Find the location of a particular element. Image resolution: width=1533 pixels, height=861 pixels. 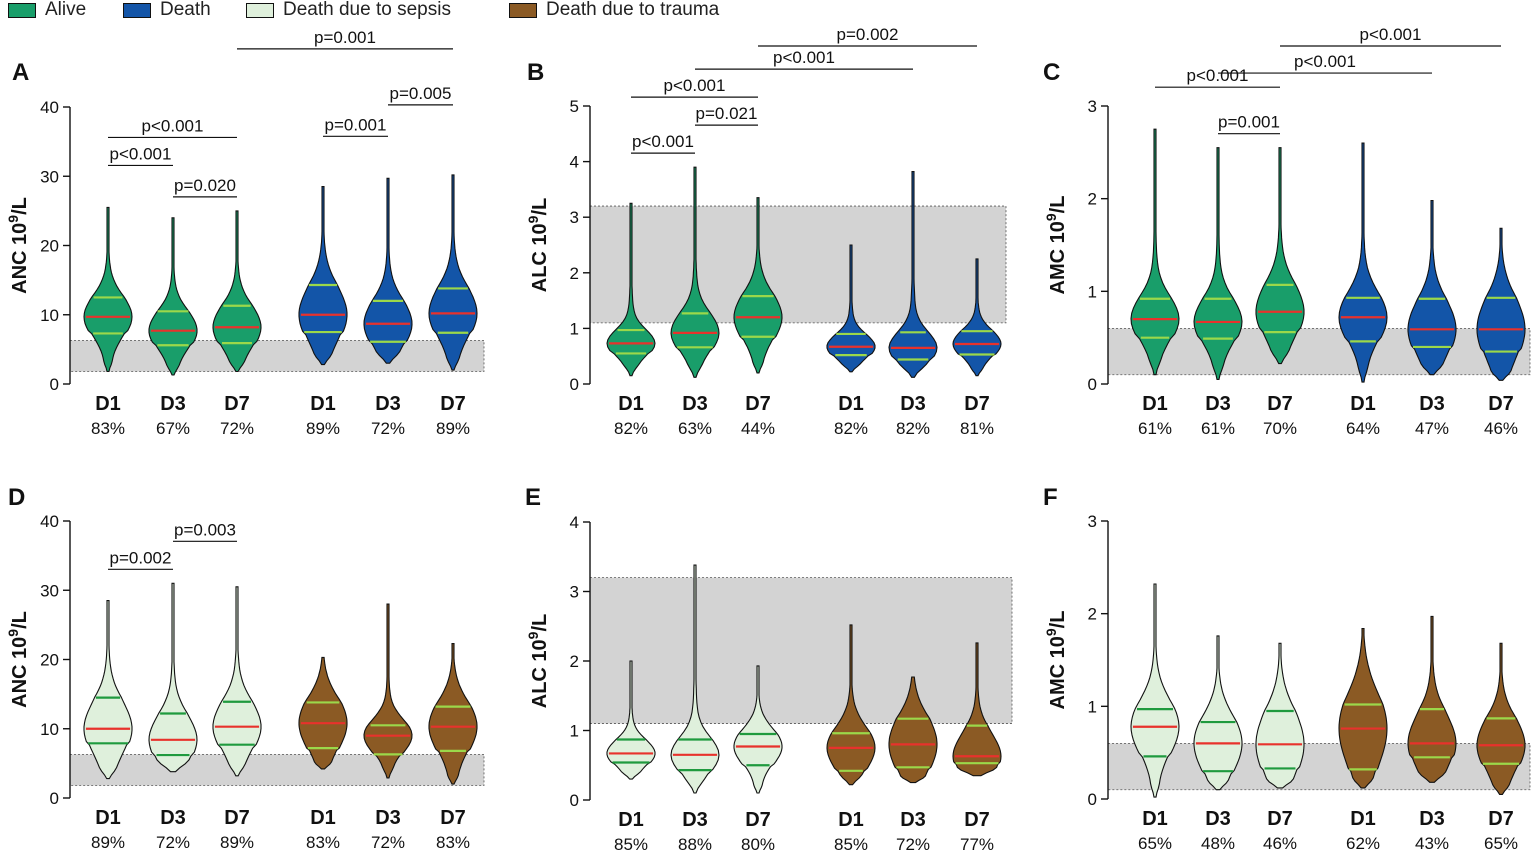

p-value-label: p=0.005 is located at coordinates (421, 93).